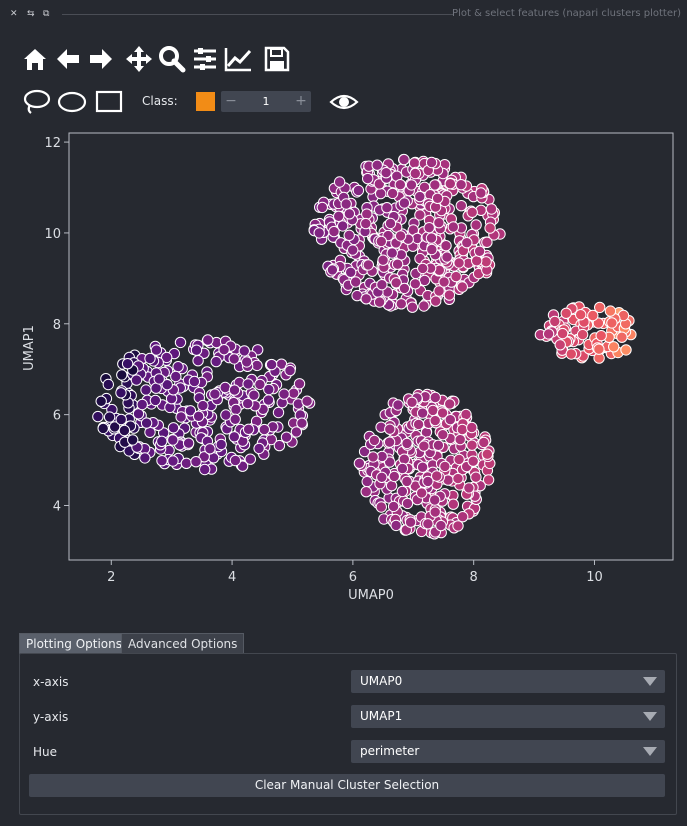 This screenshot has width=687, height=826. What do you see at coordinates (37, 102) in the screenshot?
I see `lasso-icon` at bounding box center [37, 102].